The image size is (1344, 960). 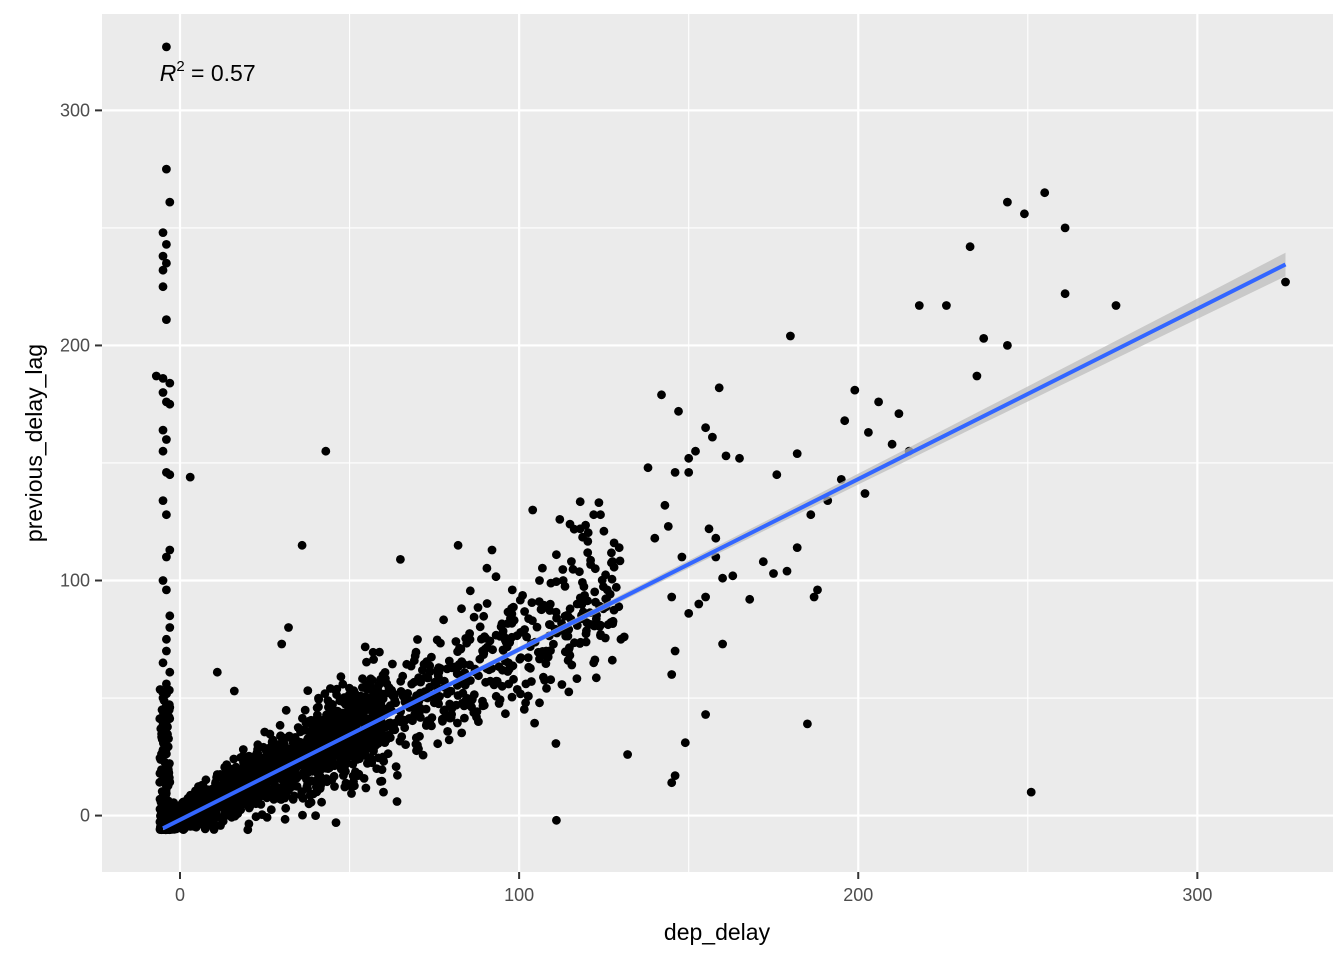 What do you see at coordinates (180, 66) in the screenshot?
I see `r-squared-exponent: 2` at bounding box center [180, 66].